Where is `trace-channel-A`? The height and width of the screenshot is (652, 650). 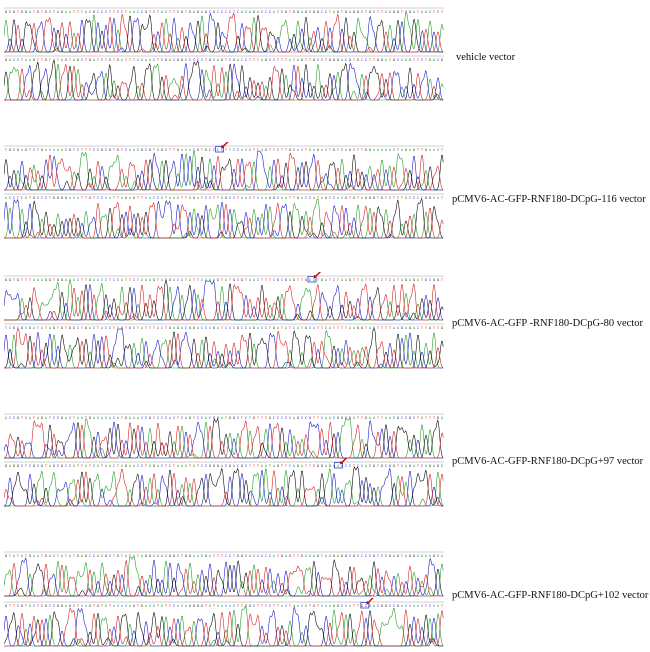 trace-channel-A is located at coordinates (224, 300).